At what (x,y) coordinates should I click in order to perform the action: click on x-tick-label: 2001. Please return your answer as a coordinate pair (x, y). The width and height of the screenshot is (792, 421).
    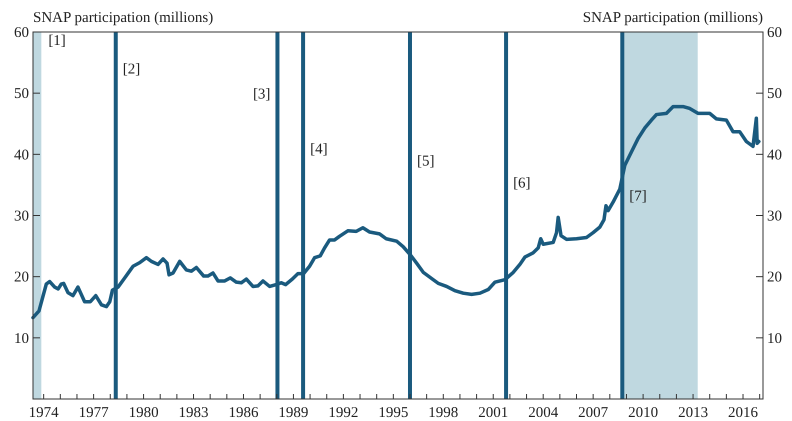
    Looking at the image, I should click on (493, 413).